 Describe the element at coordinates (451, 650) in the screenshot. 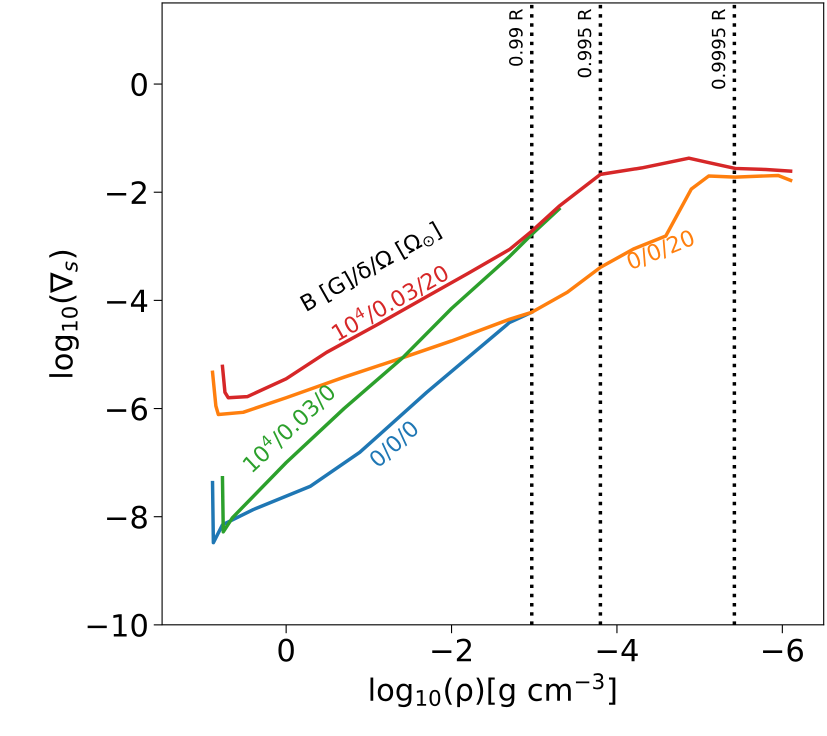

I see `x-tick-label: −2` at that location.